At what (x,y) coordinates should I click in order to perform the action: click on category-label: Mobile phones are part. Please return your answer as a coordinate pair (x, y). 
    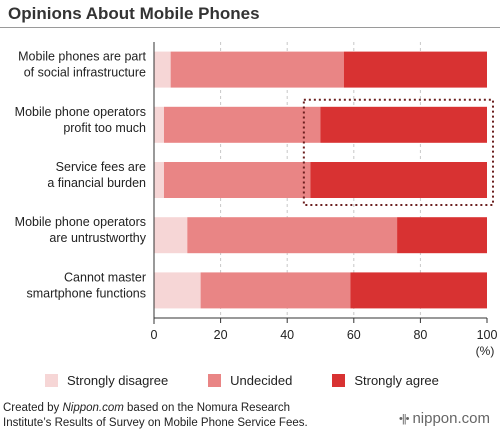
    Looking at the image, I should click on (82, 57).